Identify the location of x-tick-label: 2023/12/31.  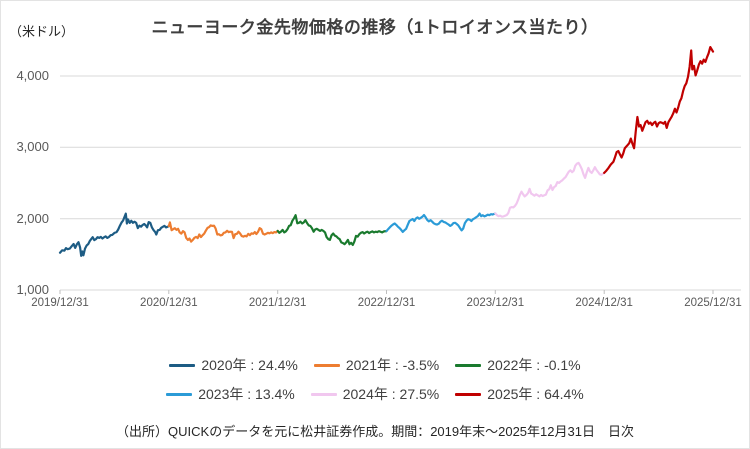
(495, 303).